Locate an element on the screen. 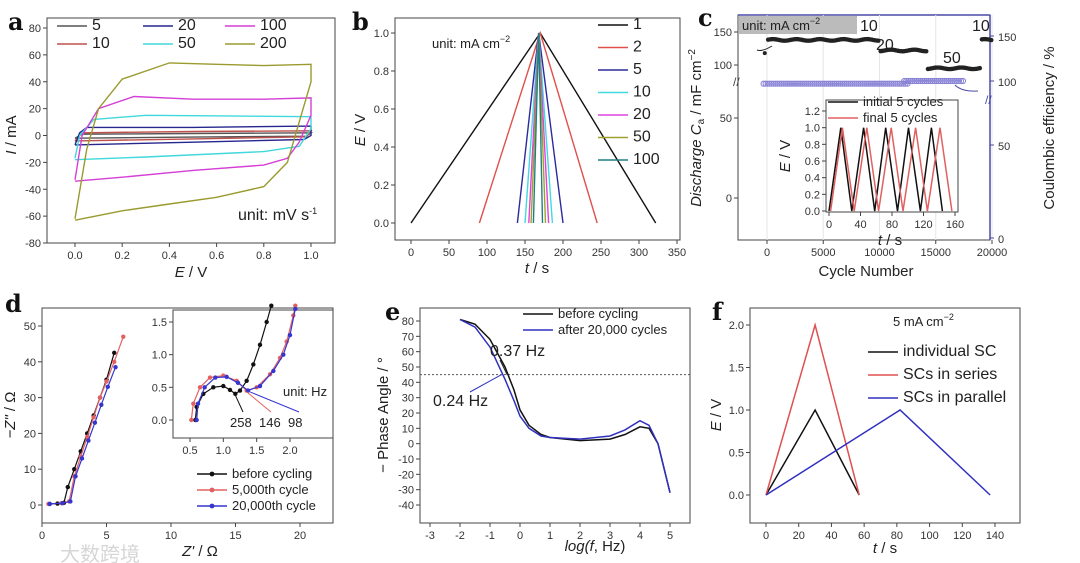 This screenshot has width=1080, height=563. x-tick-label: 5 is located at coordinates (670, 536).